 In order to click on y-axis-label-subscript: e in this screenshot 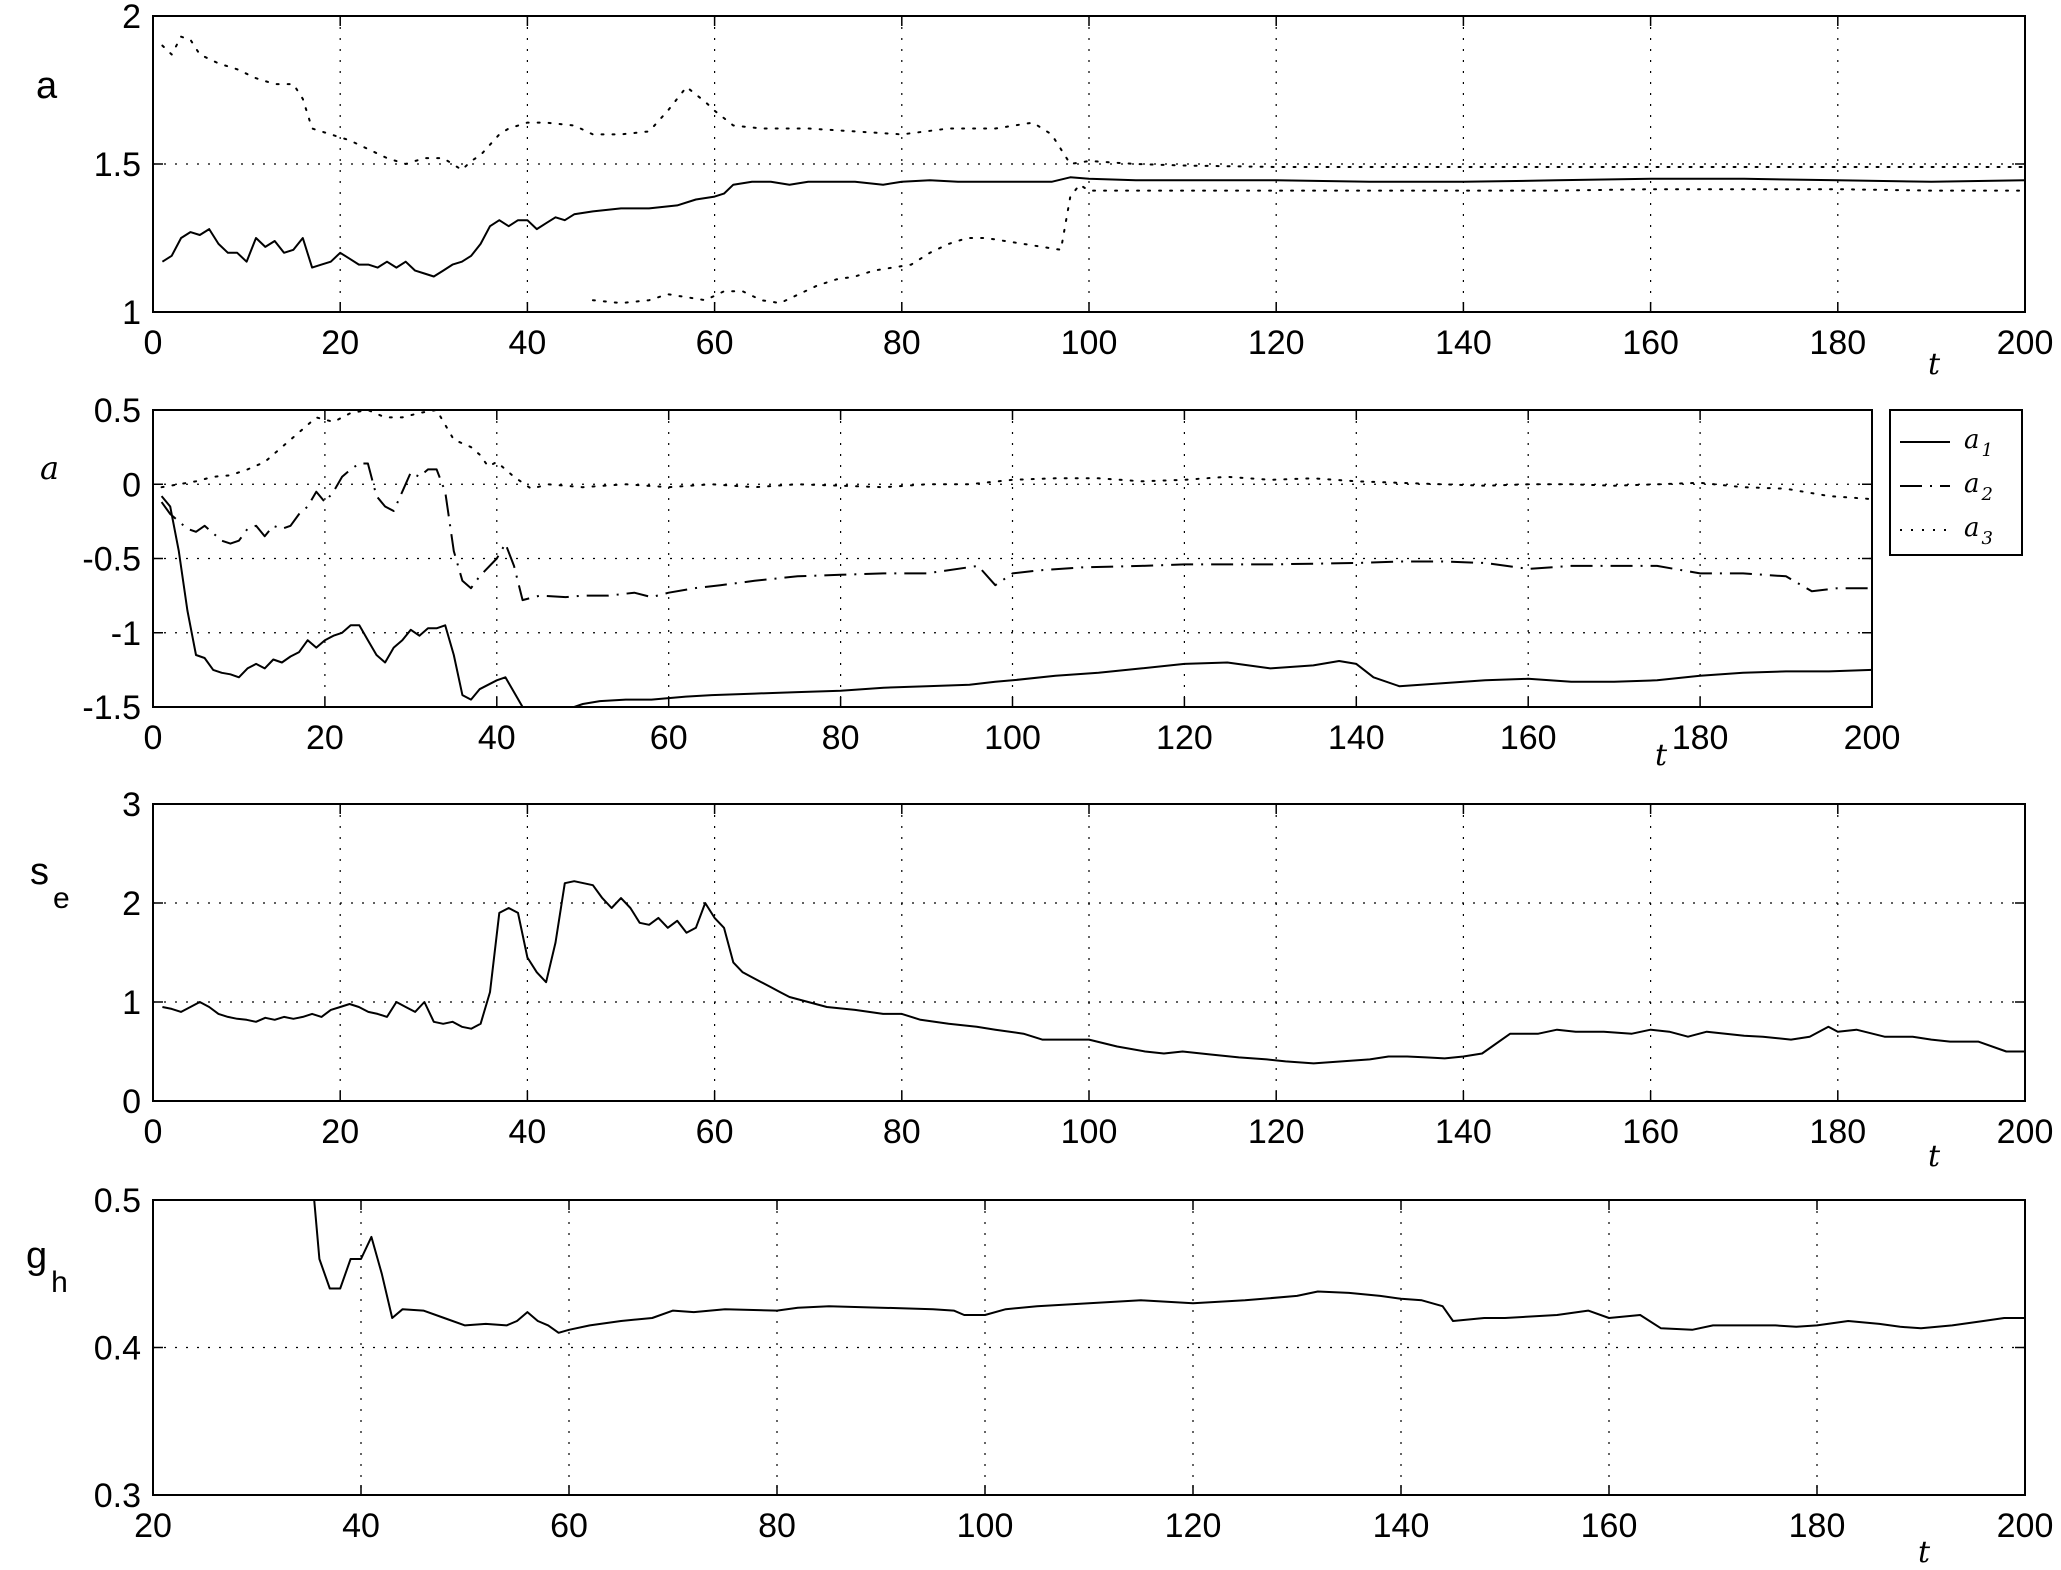, I will do `click(61, 898)`.